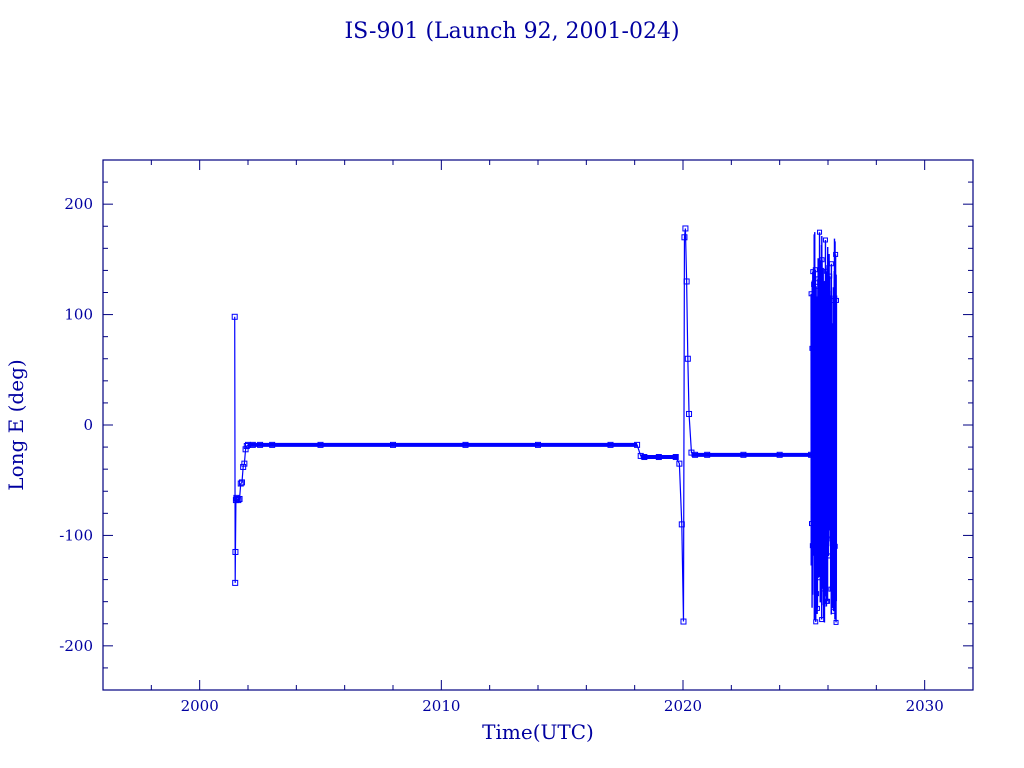  I want to click on y-tick-label: -100, so click(76, 535).